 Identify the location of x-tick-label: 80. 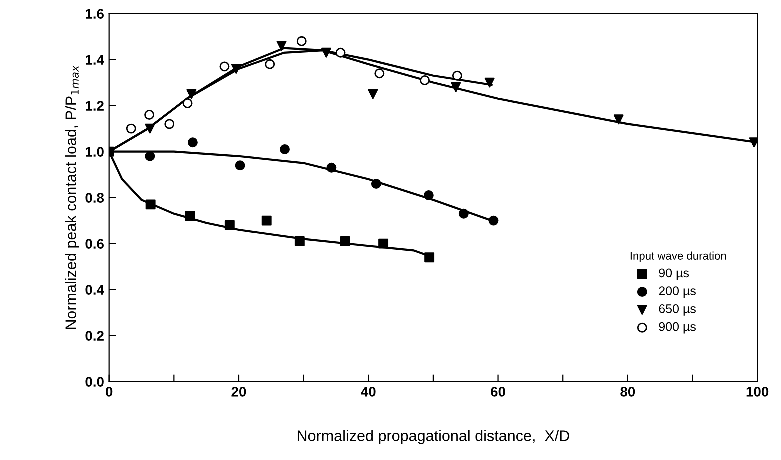
(628, 392).